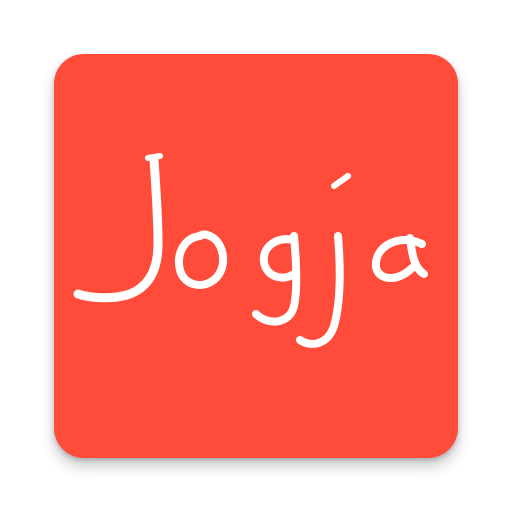  Describe the element at coordinates (118, 229) in the screenshot. I see `letter-j` at that location.